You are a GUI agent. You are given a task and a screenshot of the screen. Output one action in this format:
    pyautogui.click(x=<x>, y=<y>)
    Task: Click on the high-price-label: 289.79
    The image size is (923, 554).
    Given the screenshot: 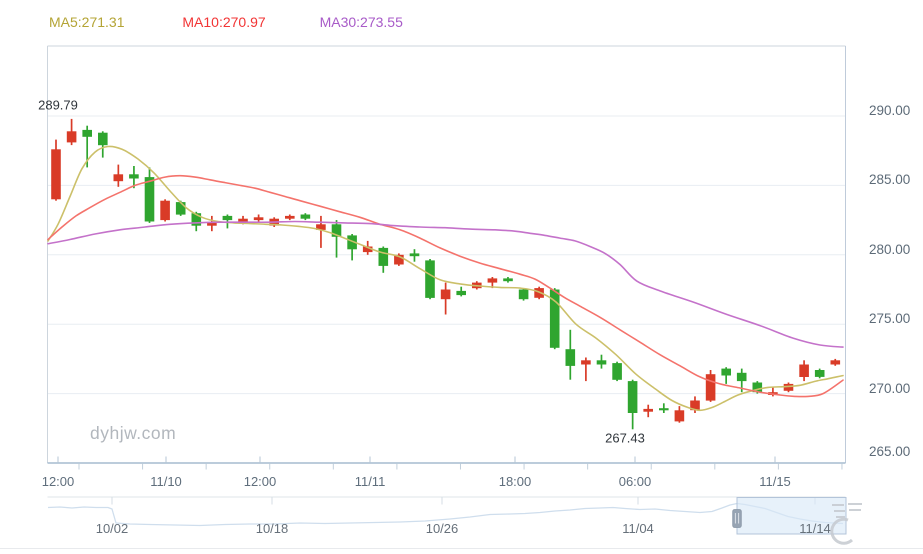 What is the action you would take?
    pyautogui.click(x=58, y=105)
    